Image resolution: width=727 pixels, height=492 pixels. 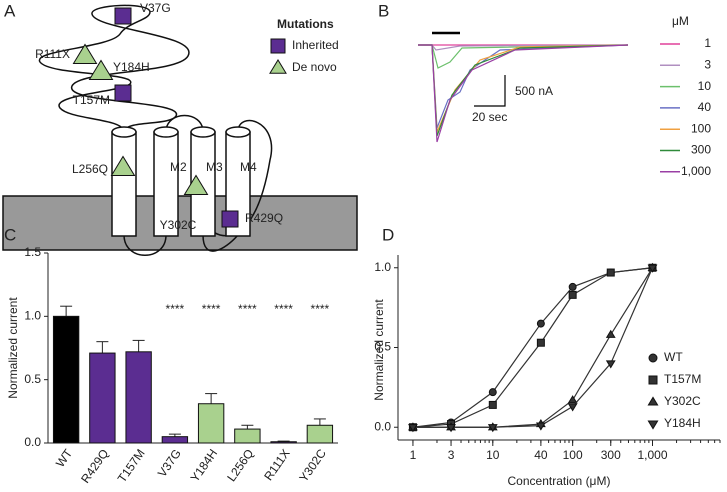 I want to click on current-traces, so click(x=523, y=87).